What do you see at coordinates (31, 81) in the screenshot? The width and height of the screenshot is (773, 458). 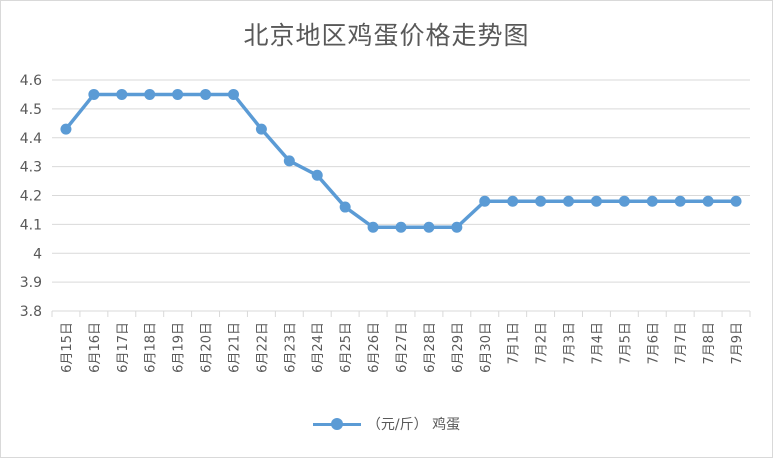 I see `y-tick-label: 4.6` at bounding box center [31, 81].